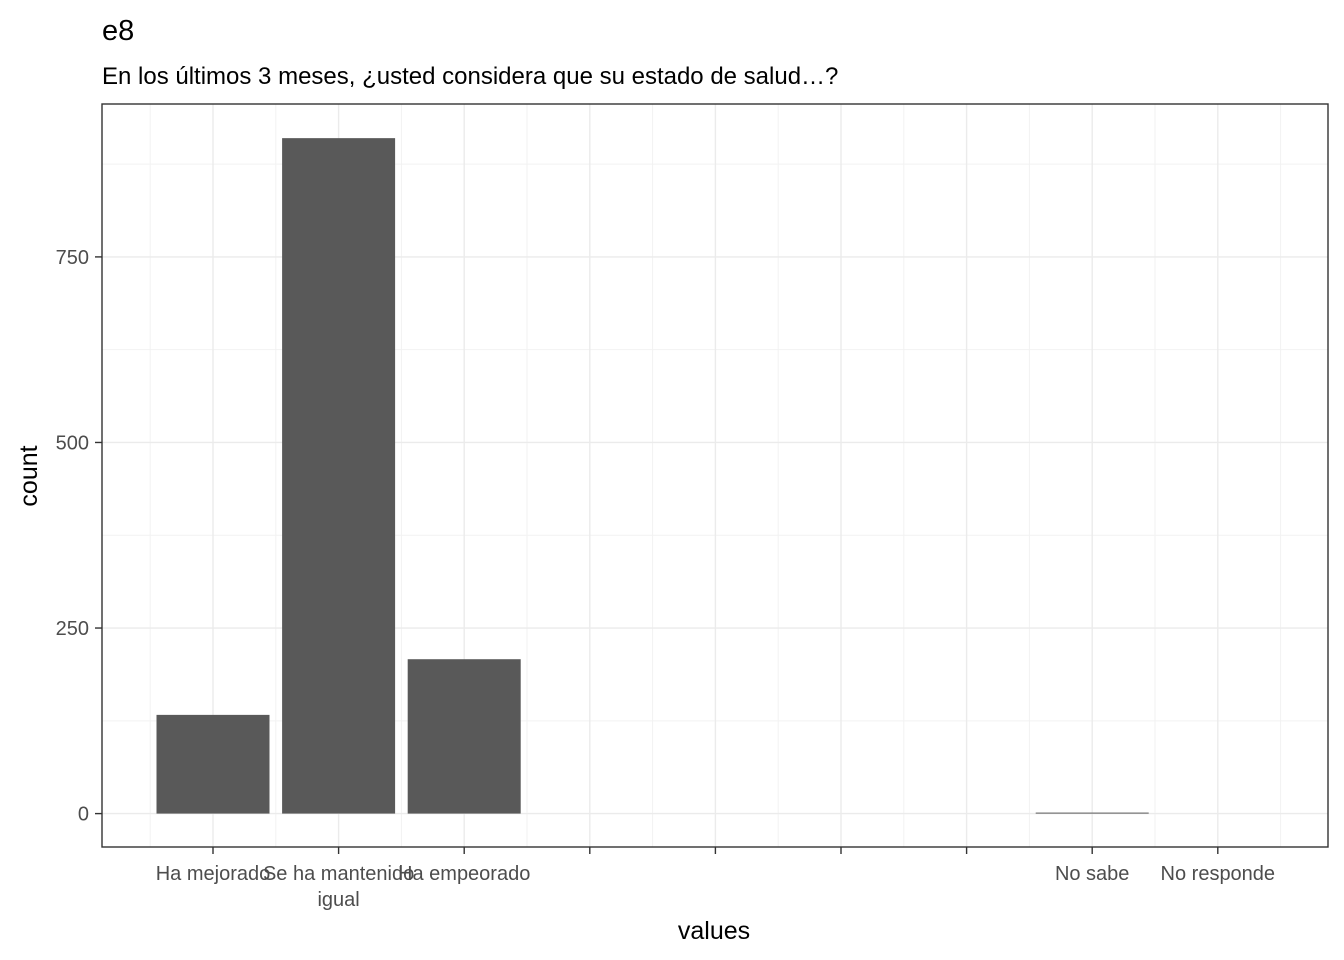  What do you see at coordinates (79, 536) in the screenshot?
I see `y-axis: 0 250 500 750` at bounding box center [79, 536].